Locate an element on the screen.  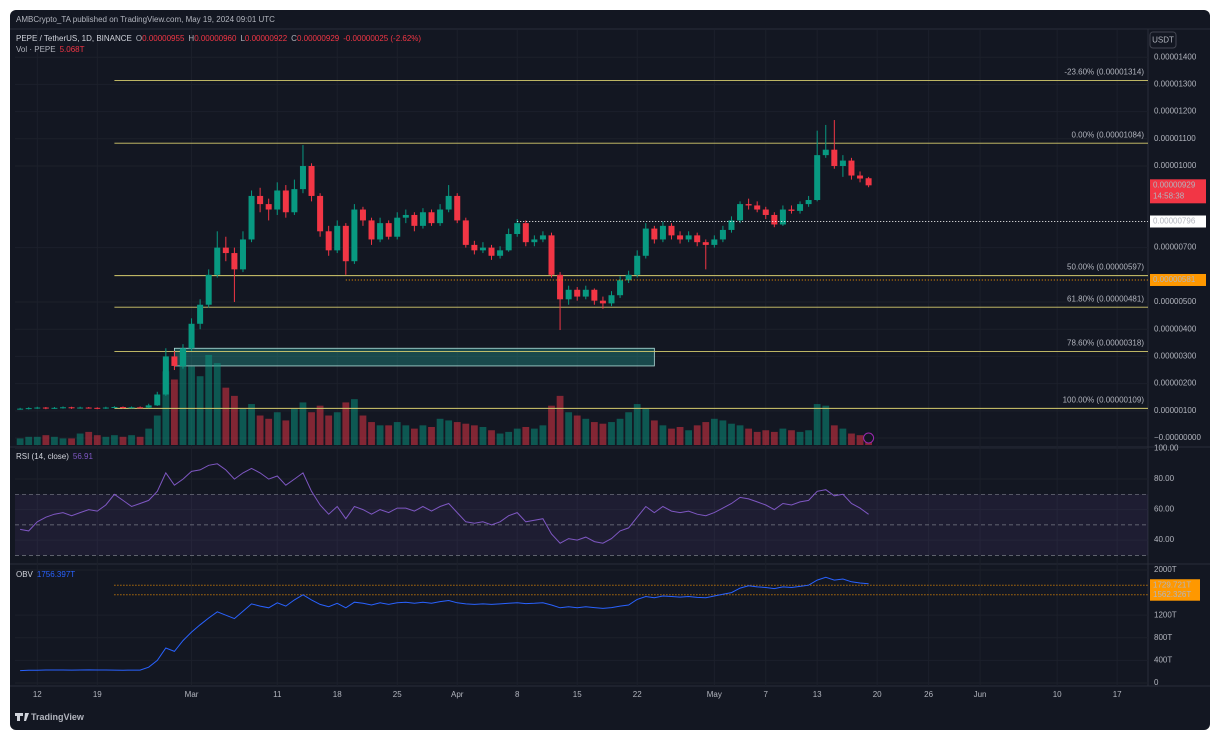
currency: USDT is located at coordinates (1163, 40).